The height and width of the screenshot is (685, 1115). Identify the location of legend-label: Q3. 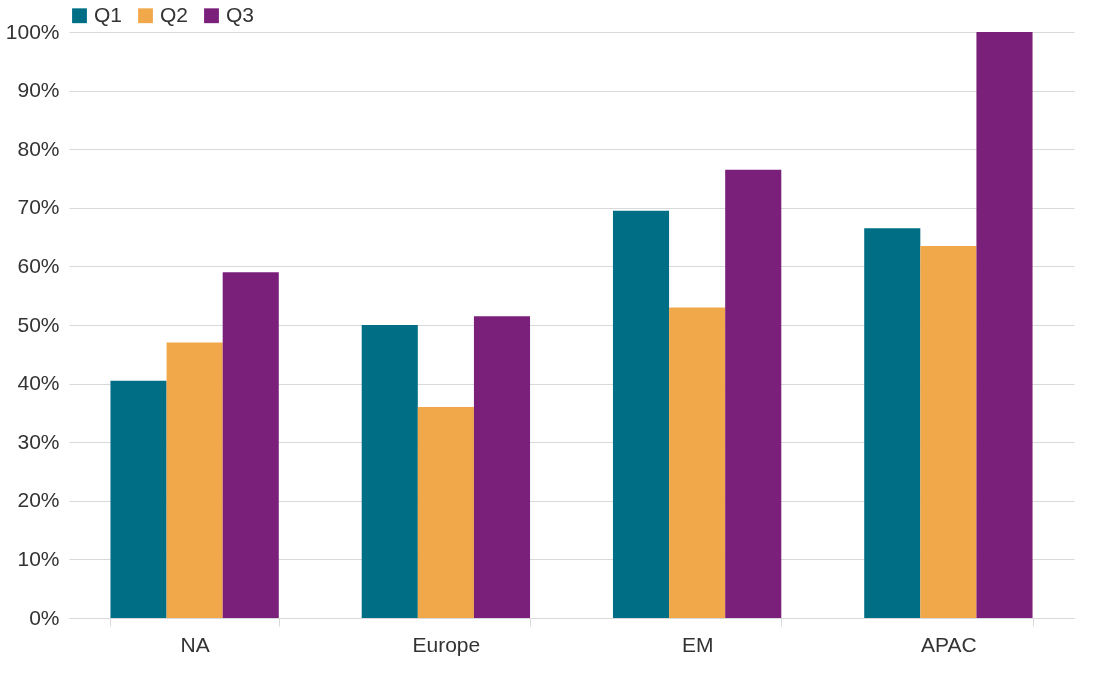
(240, 14).